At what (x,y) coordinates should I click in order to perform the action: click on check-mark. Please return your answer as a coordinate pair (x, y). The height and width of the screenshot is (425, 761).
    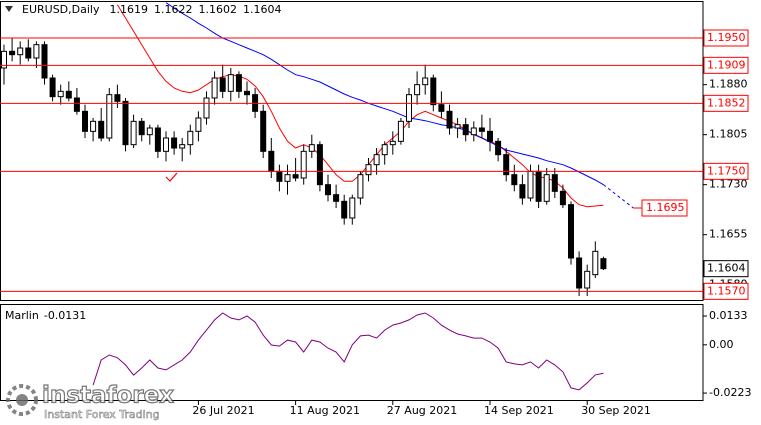
    Looking at the image, I should click on (171, 177).